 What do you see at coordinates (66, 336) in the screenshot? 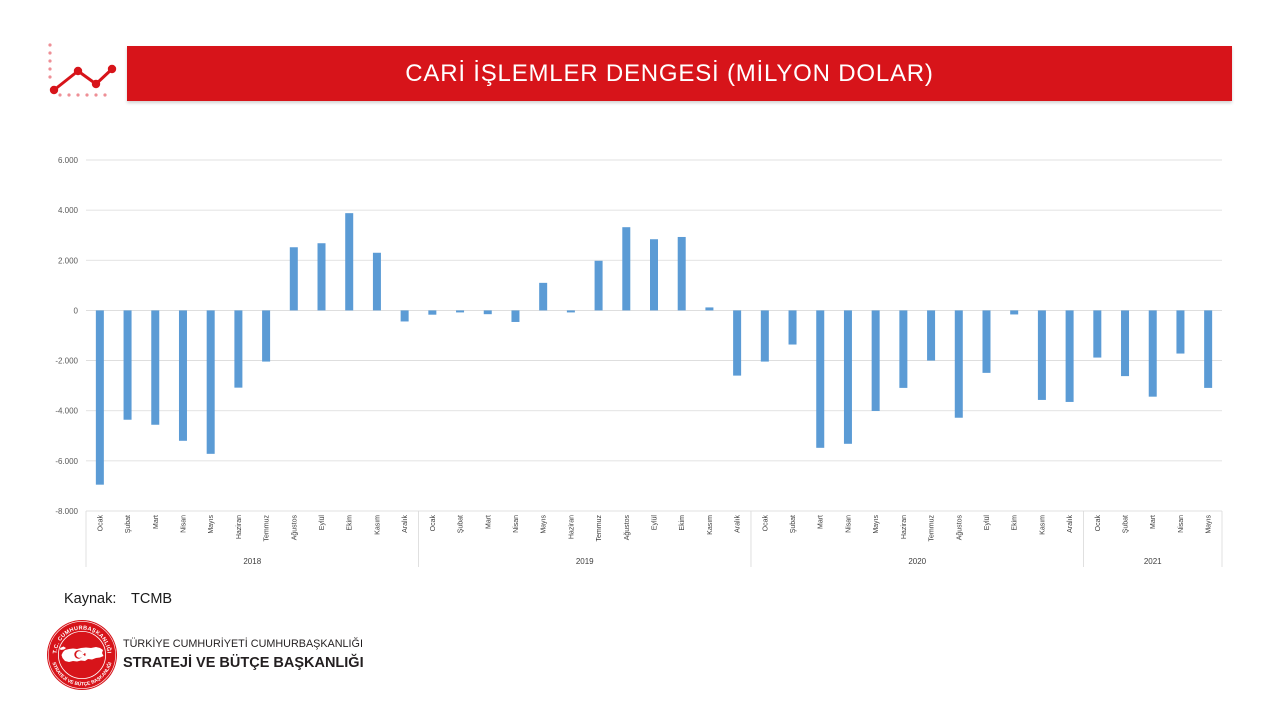
I see `y-axis-labels: 6.000 4.000 2.000 0 -2.000 -4.000 -6.000 -8.000` at bounding box center [66, 336].